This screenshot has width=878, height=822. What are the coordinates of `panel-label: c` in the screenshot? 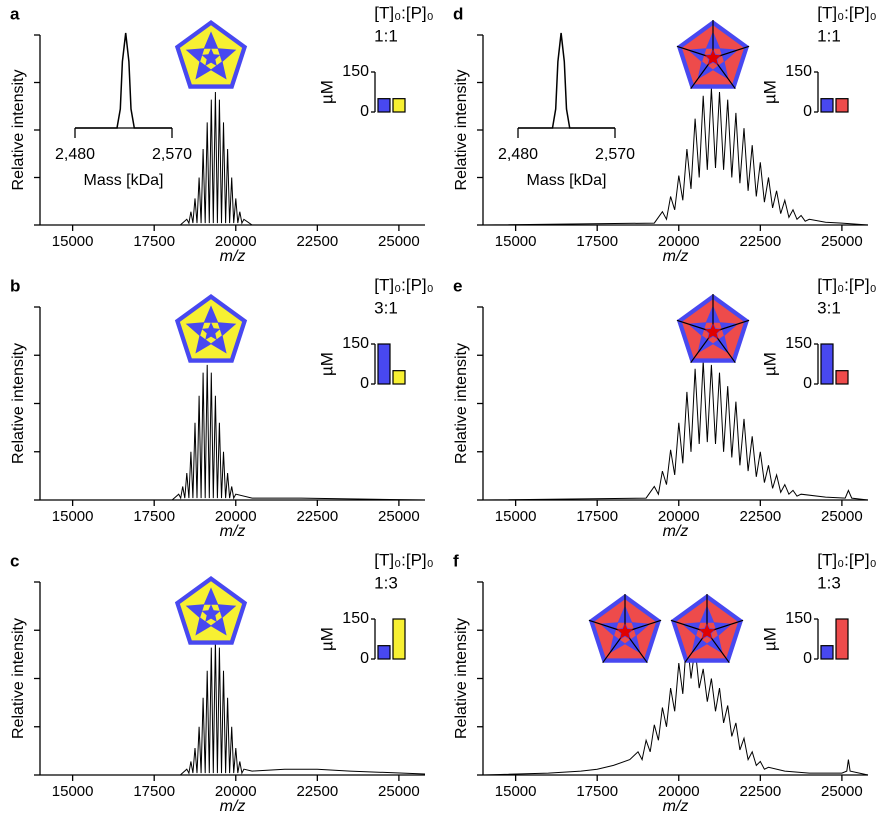 It's located at (14, 560).